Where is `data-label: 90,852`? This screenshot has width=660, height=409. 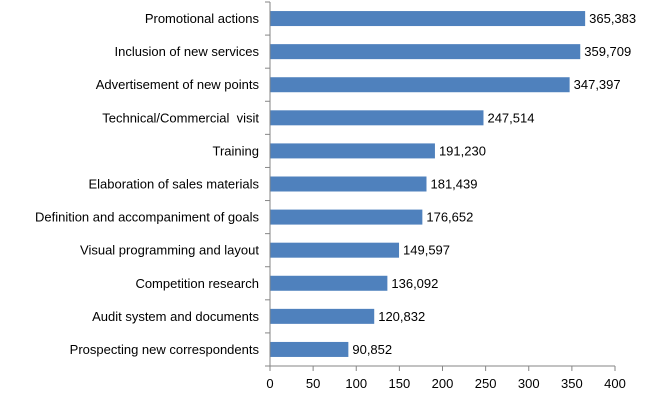 data-label: 90,852 is located at coordinates (372, 349).